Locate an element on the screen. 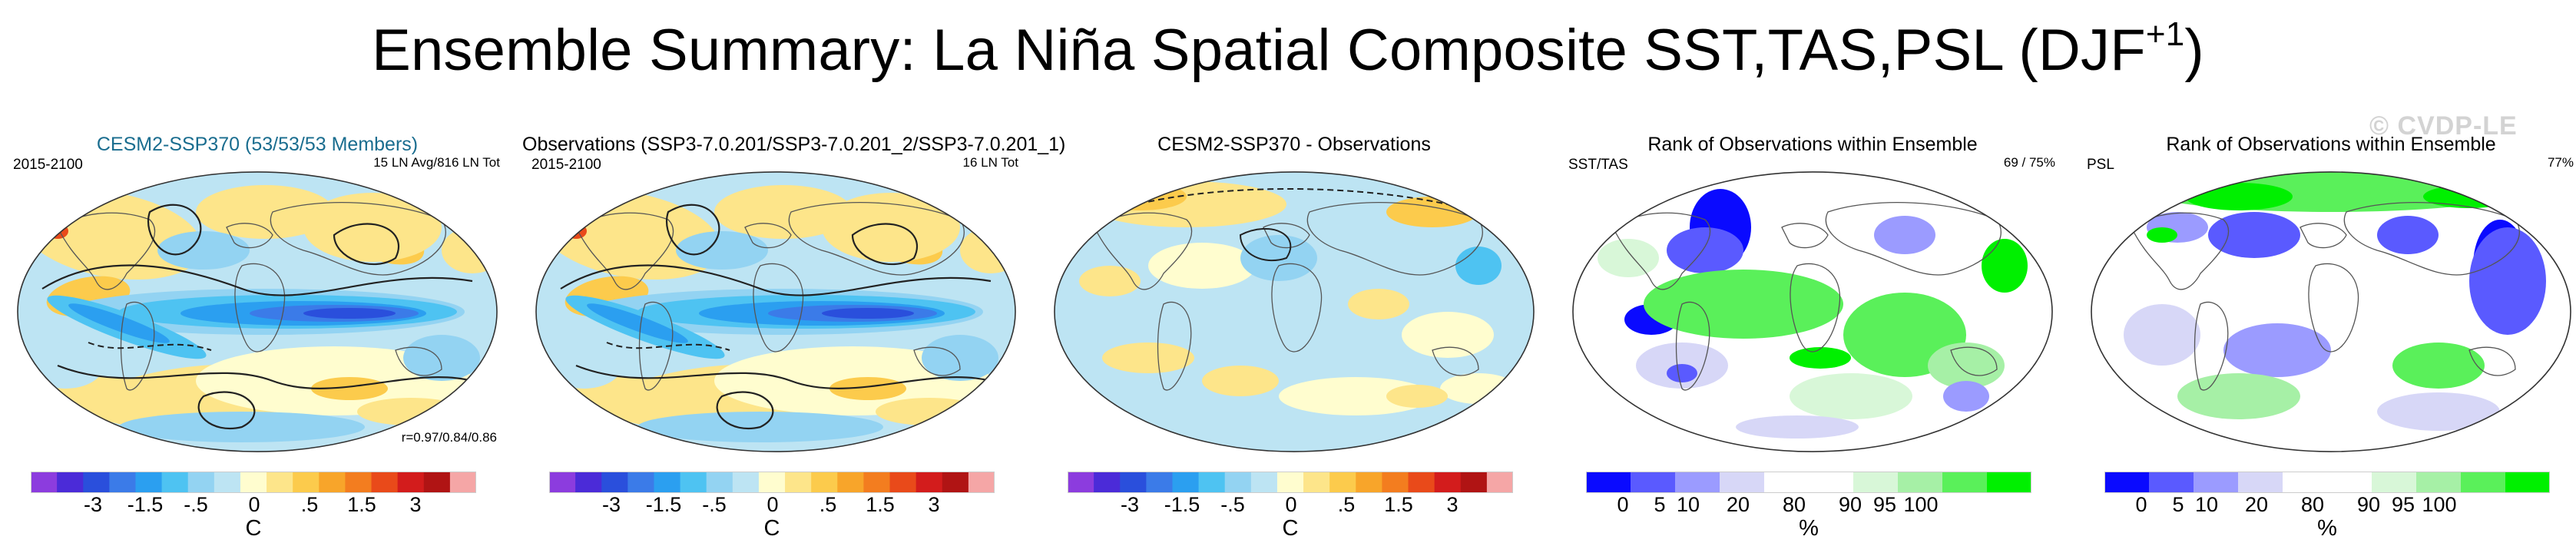  title-close: ) is located at coordinates (2194, 50).